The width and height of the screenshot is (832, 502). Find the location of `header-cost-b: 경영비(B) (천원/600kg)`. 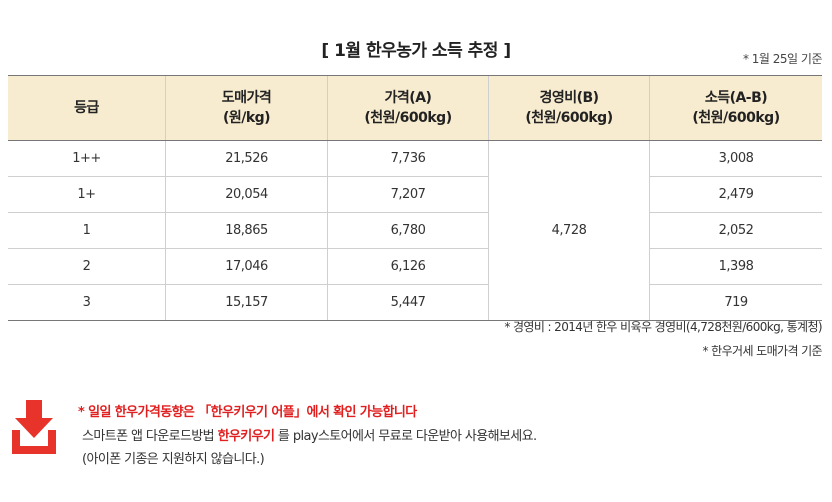

header-cost-b: 경영비(B) (천원/600kg) is located at coordinates (569, 108).